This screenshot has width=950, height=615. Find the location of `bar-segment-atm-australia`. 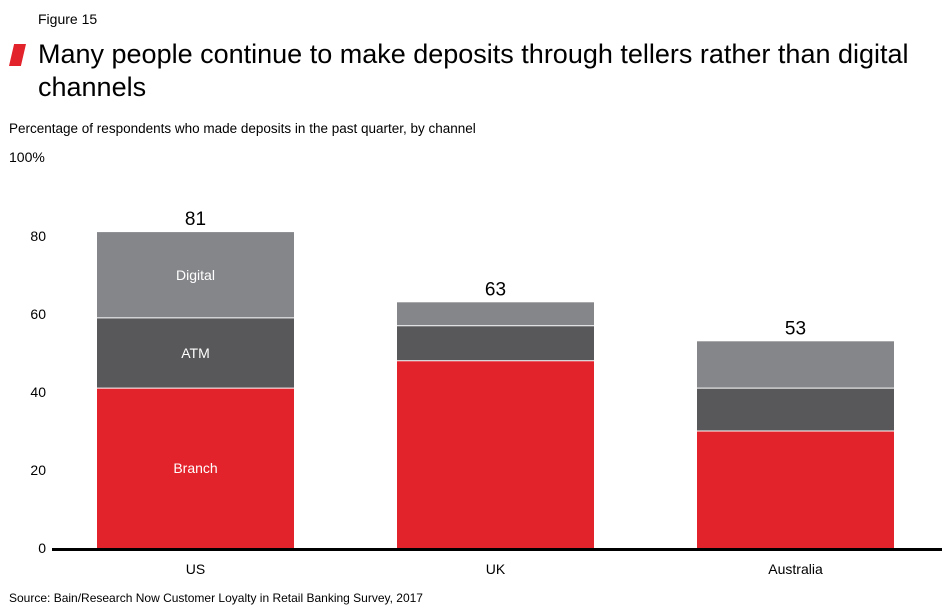

bar-segment-atm-australia is located at coordinates (795, 409).